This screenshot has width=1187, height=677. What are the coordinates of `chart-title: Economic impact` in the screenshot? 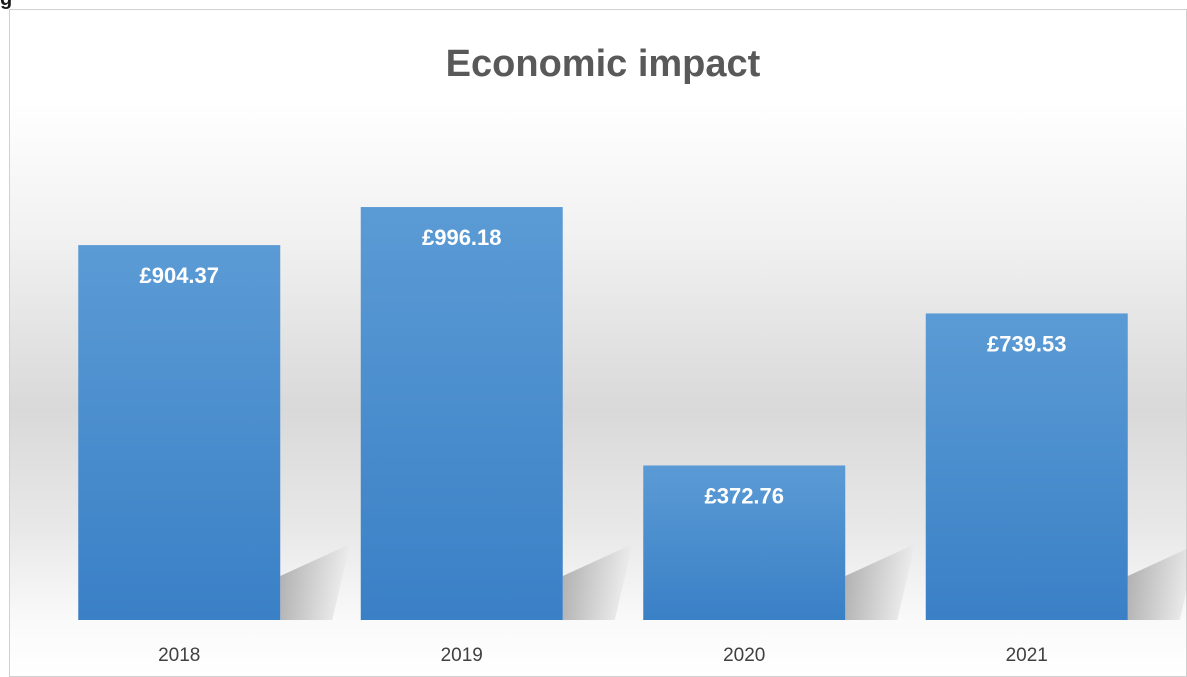 It's located at (603, 64).